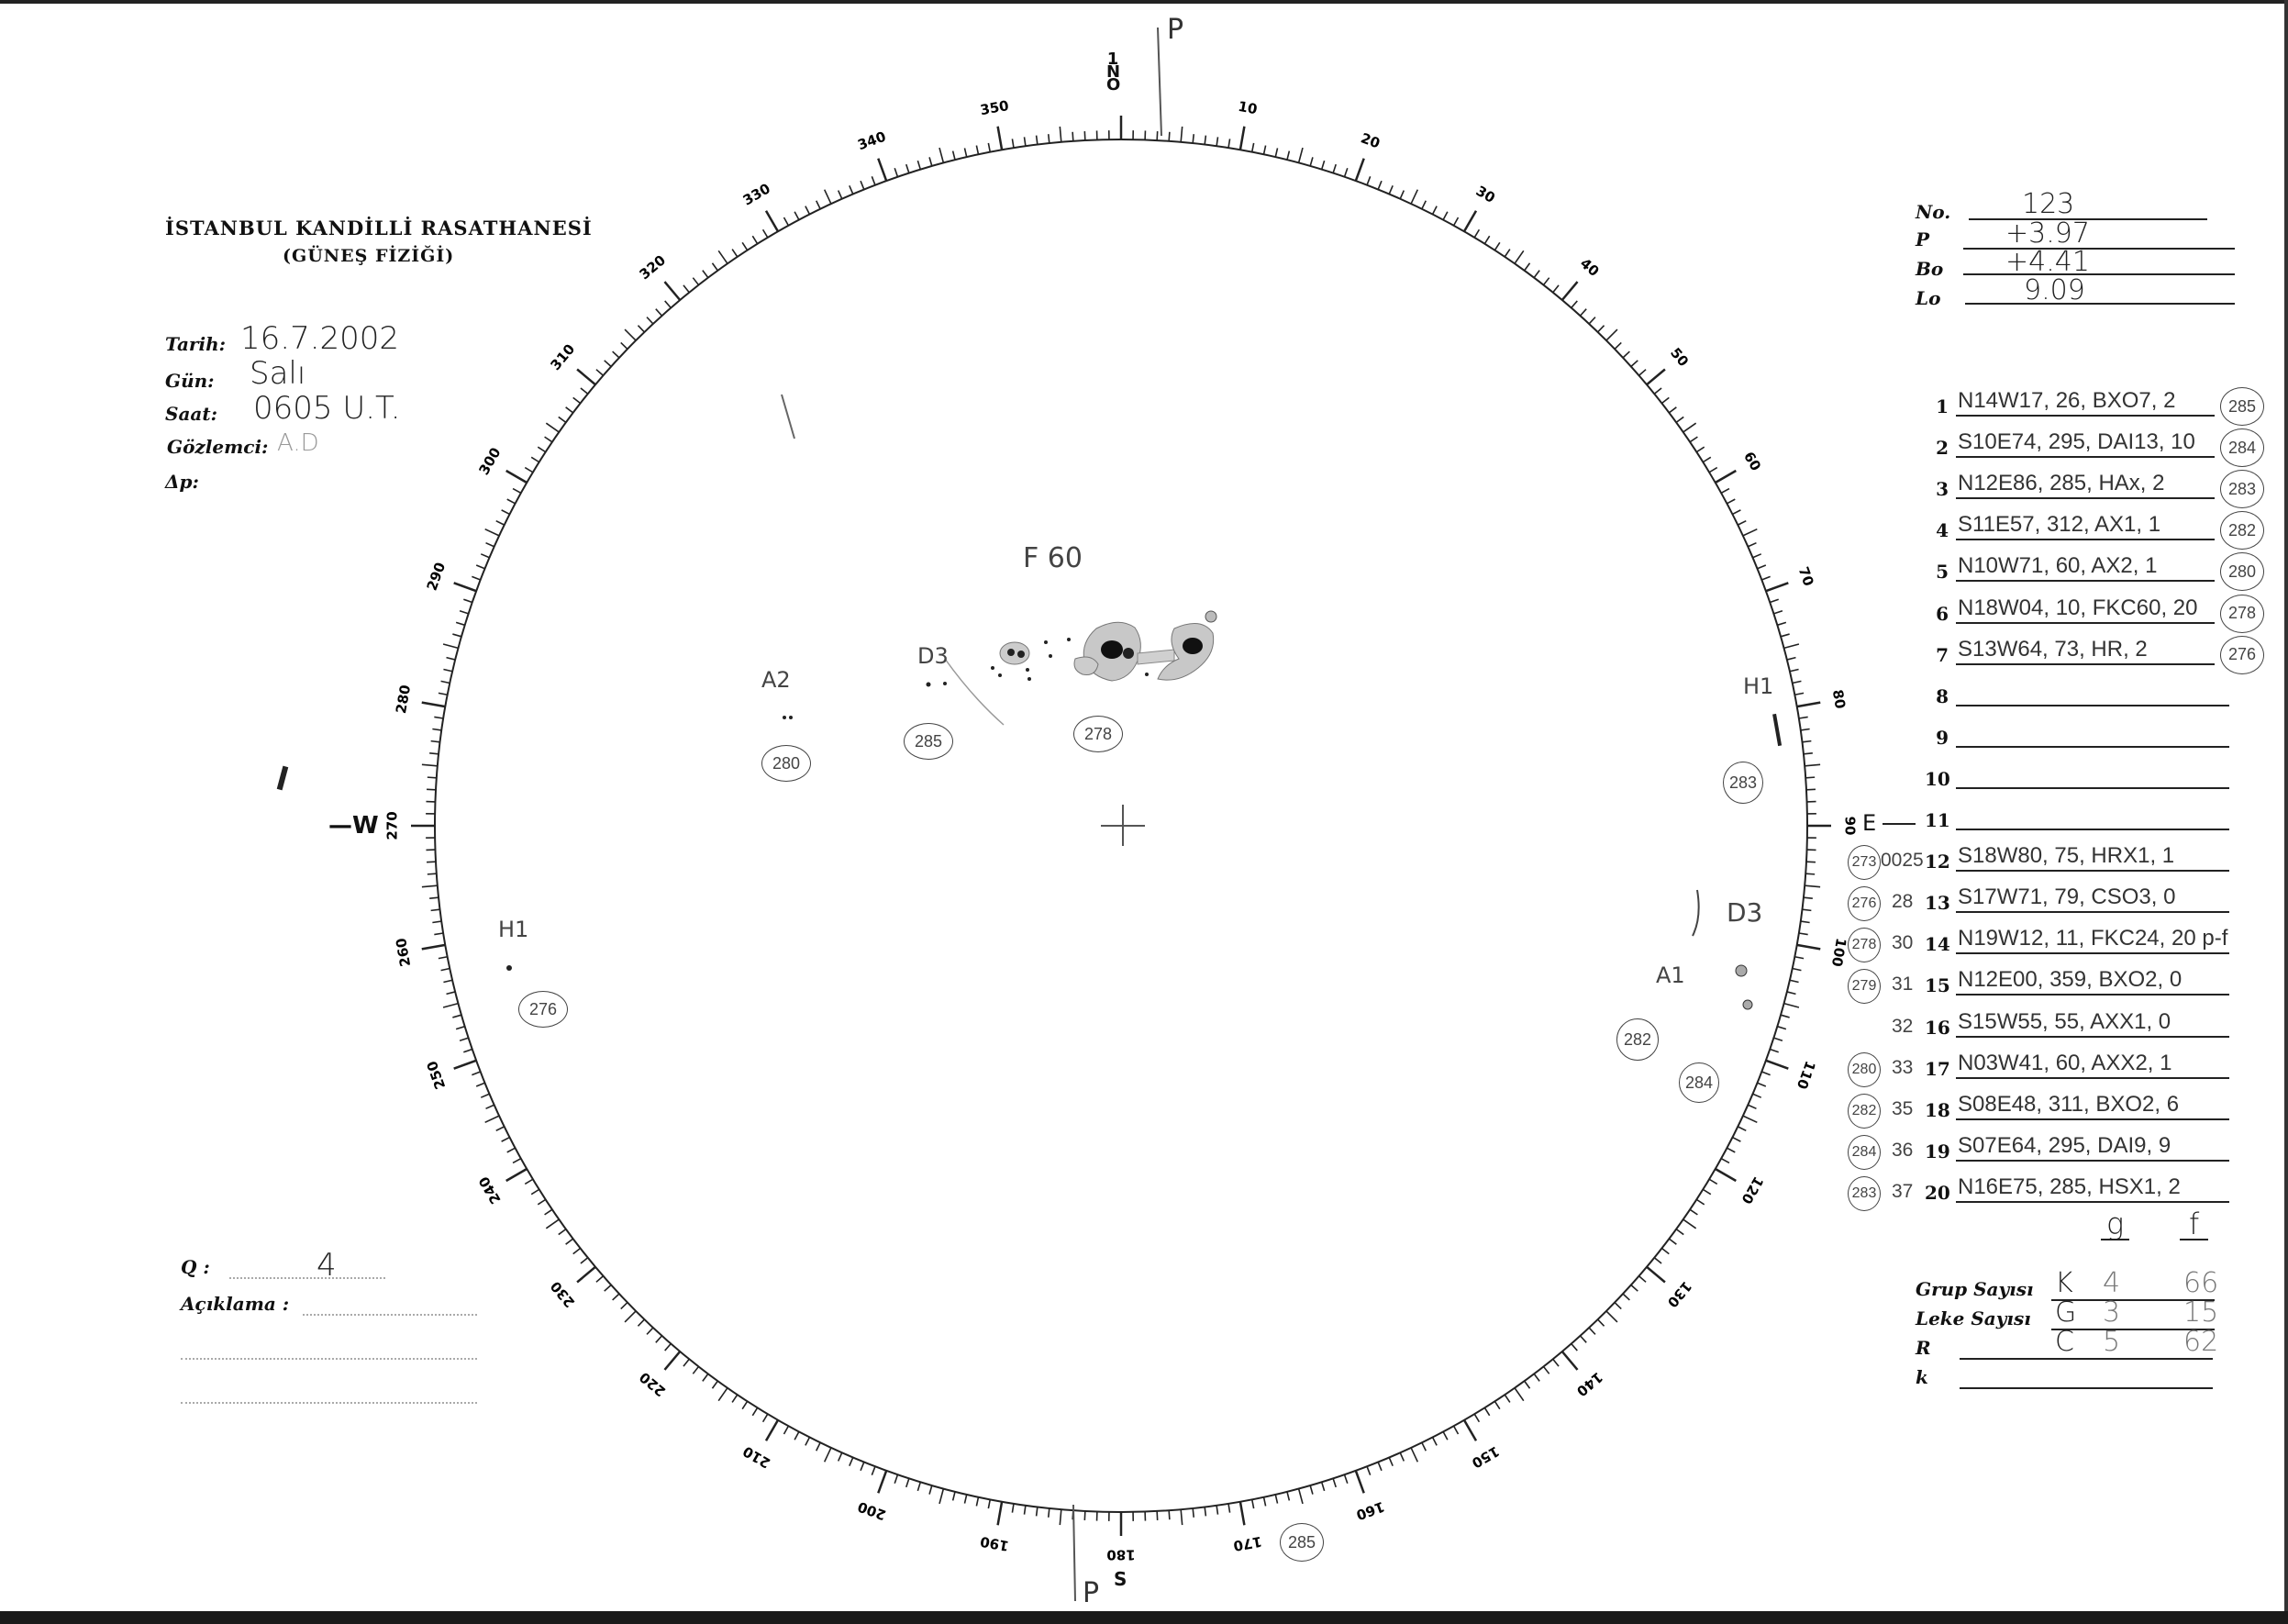 This screenshot has width=2288, height=1624. What do you see at coordinates (1098, 734) in the screenshot?
I see `circled-number: 278` at bounding box center [1098, 734].